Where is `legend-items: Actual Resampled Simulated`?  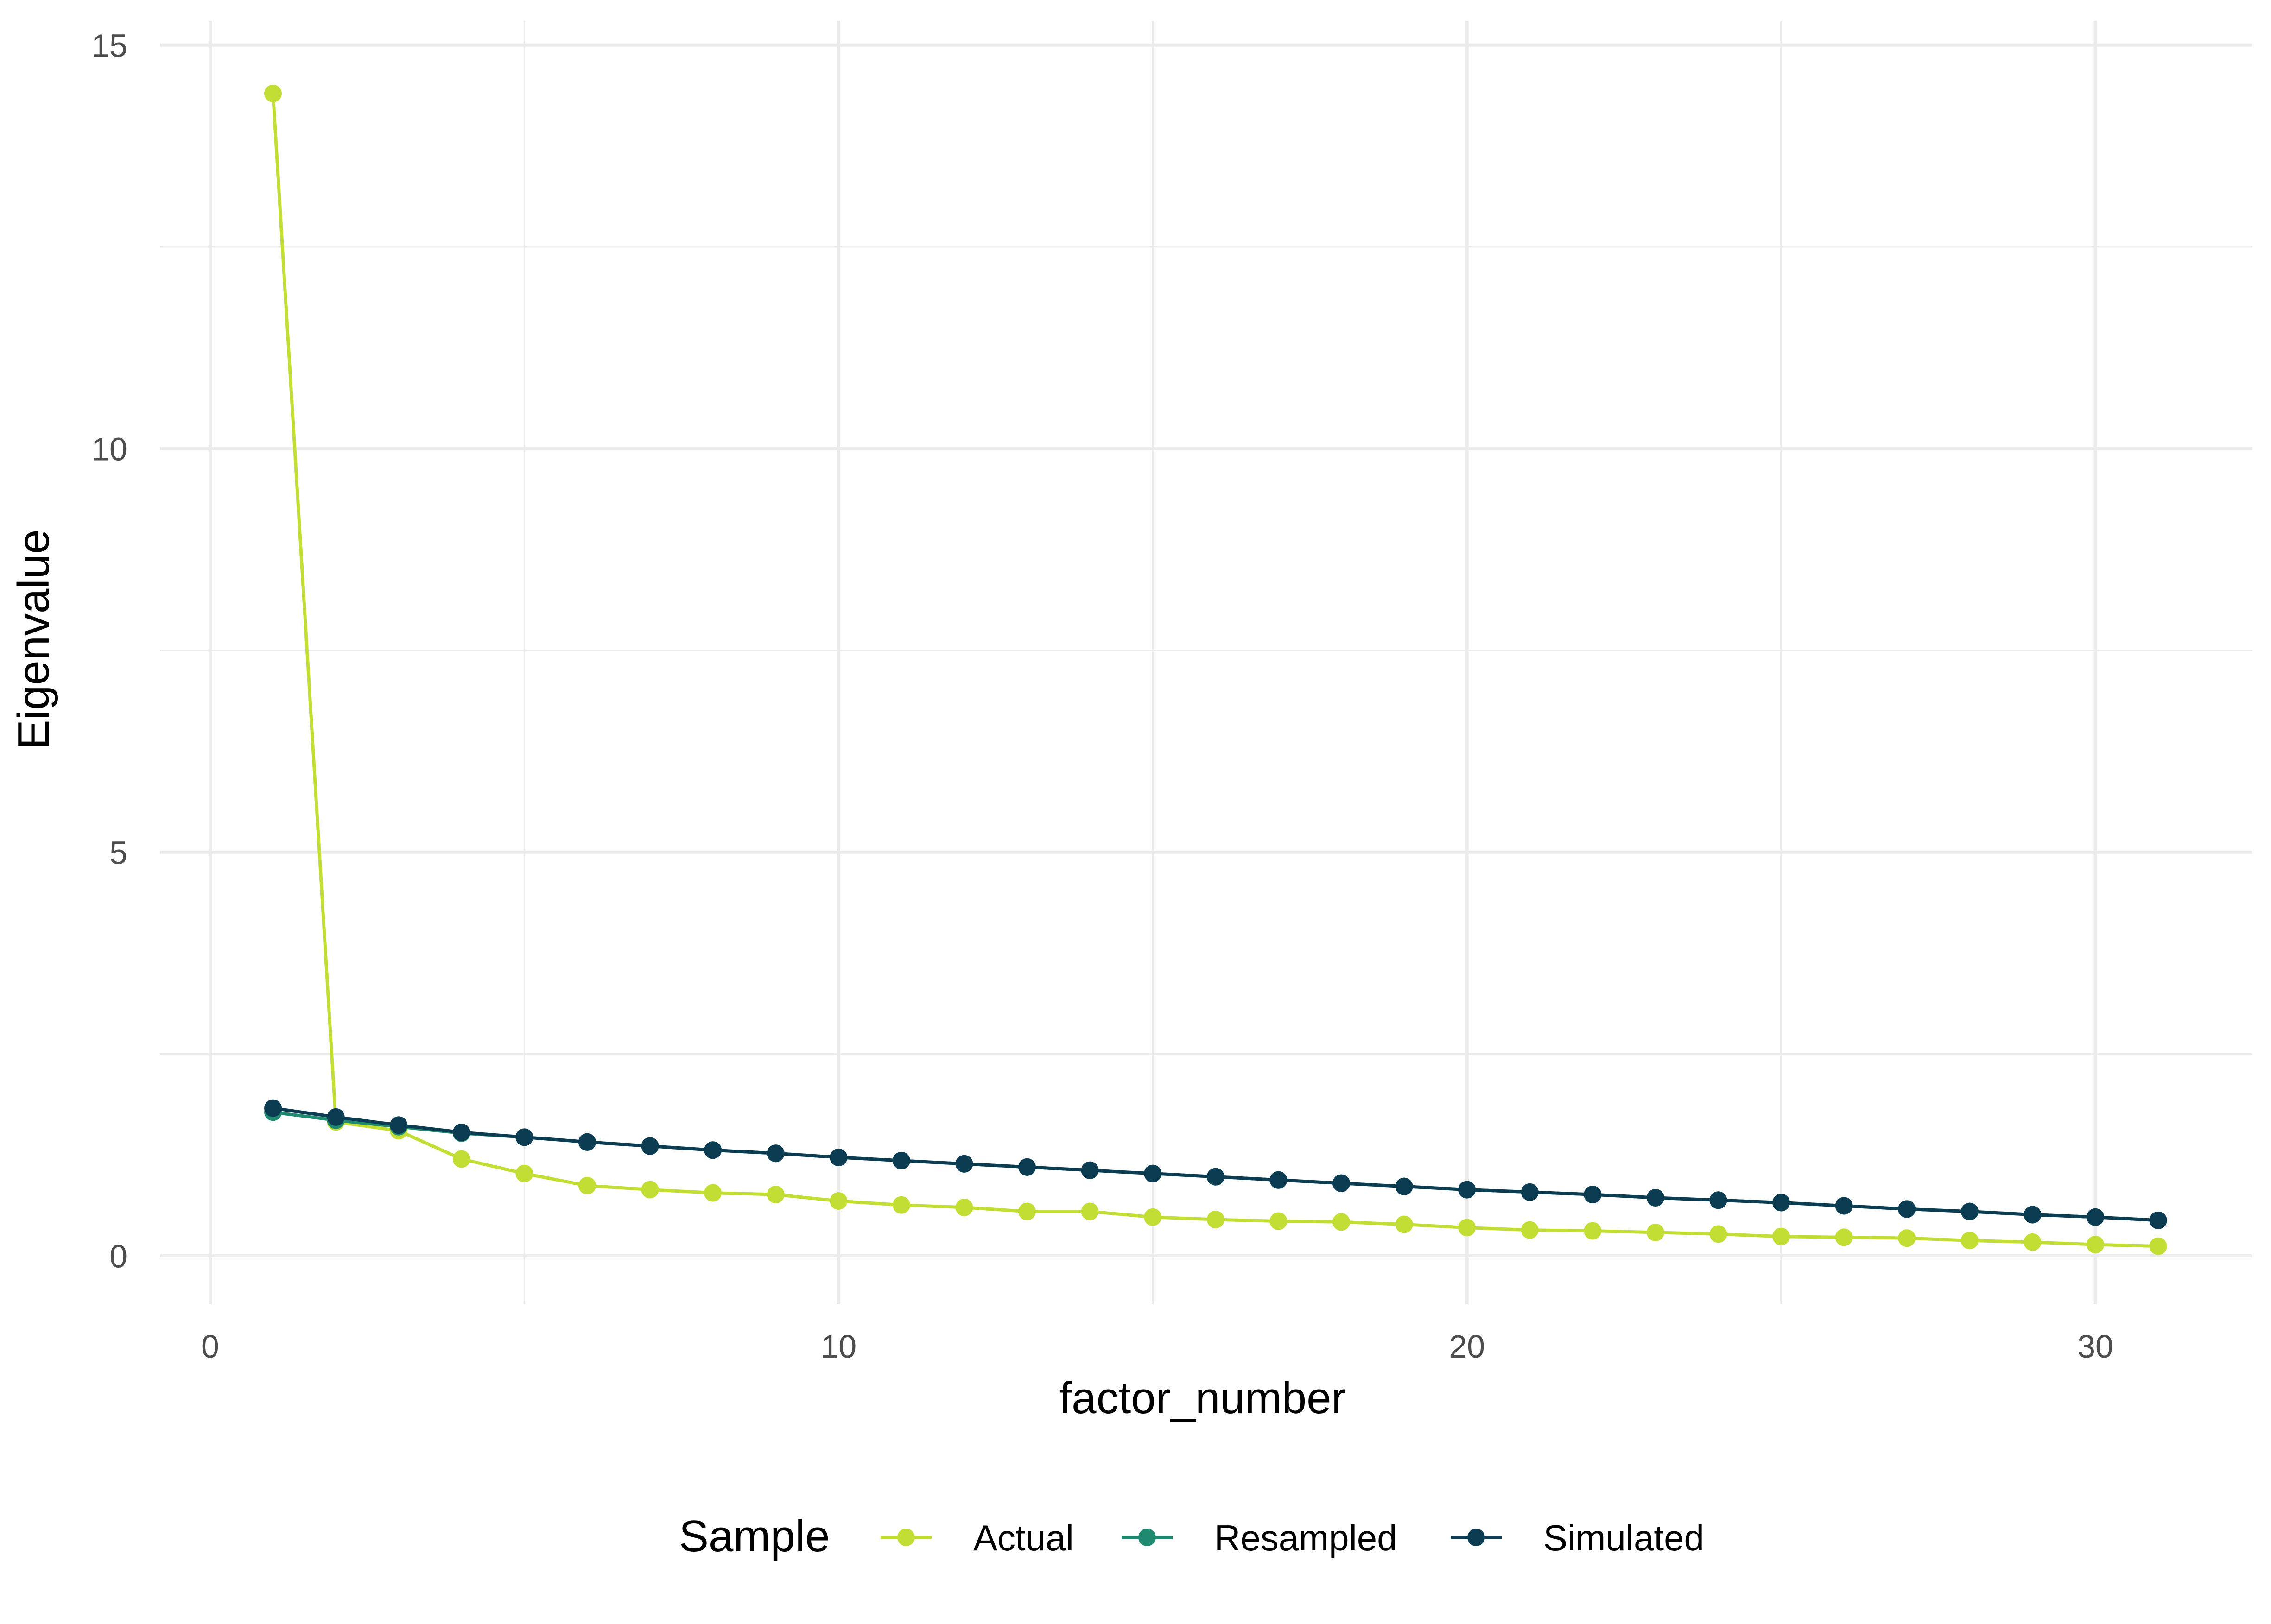 legend-items: Actual Resampled Simulated is located at coordinates (1292, 1537).